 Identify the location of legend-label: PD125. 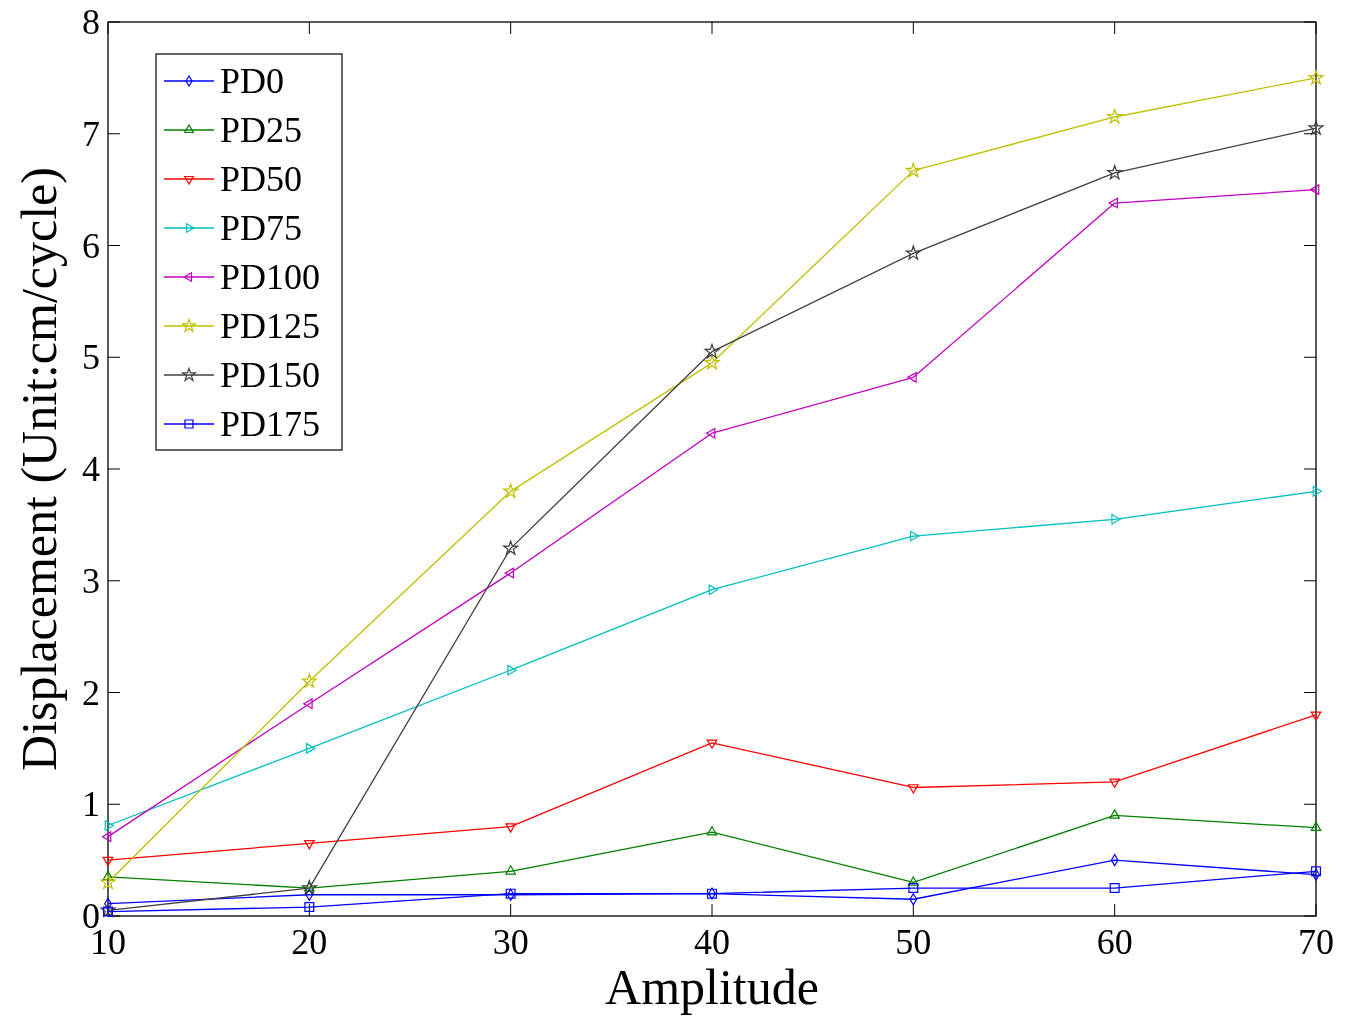
(270, 326).